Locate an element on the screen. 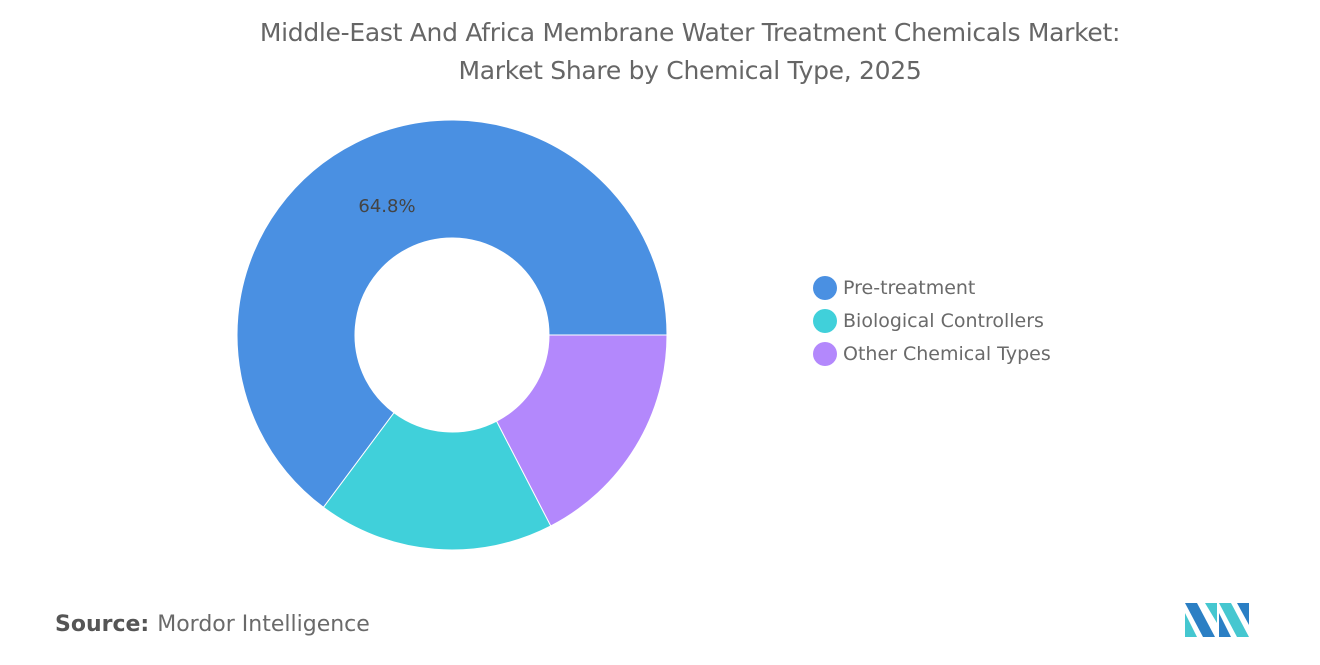 This screenshot has width=1320, height=665. legend-label: Biological Controllers is located at coordinates (943, 320).